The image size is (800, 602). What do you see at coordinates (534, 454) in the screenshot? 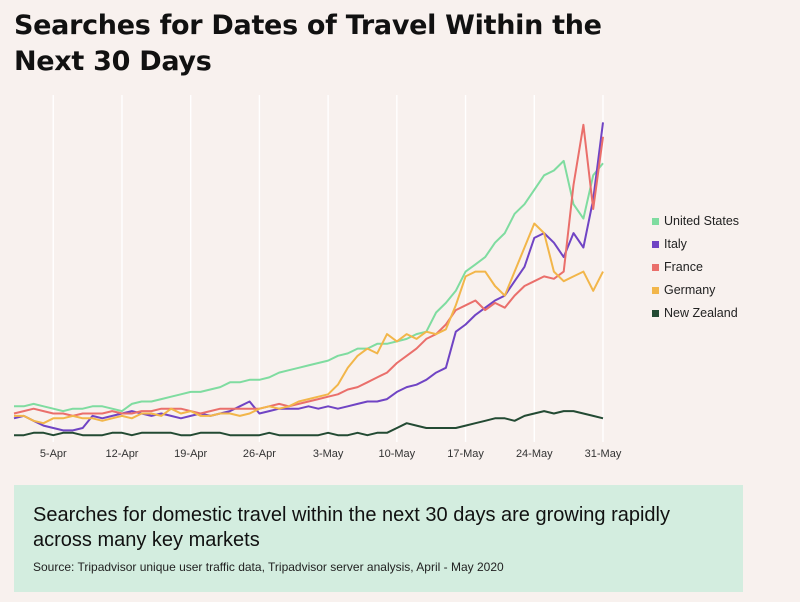
I see `x-tick-label: 24-May` at bounding box center [534, 454].